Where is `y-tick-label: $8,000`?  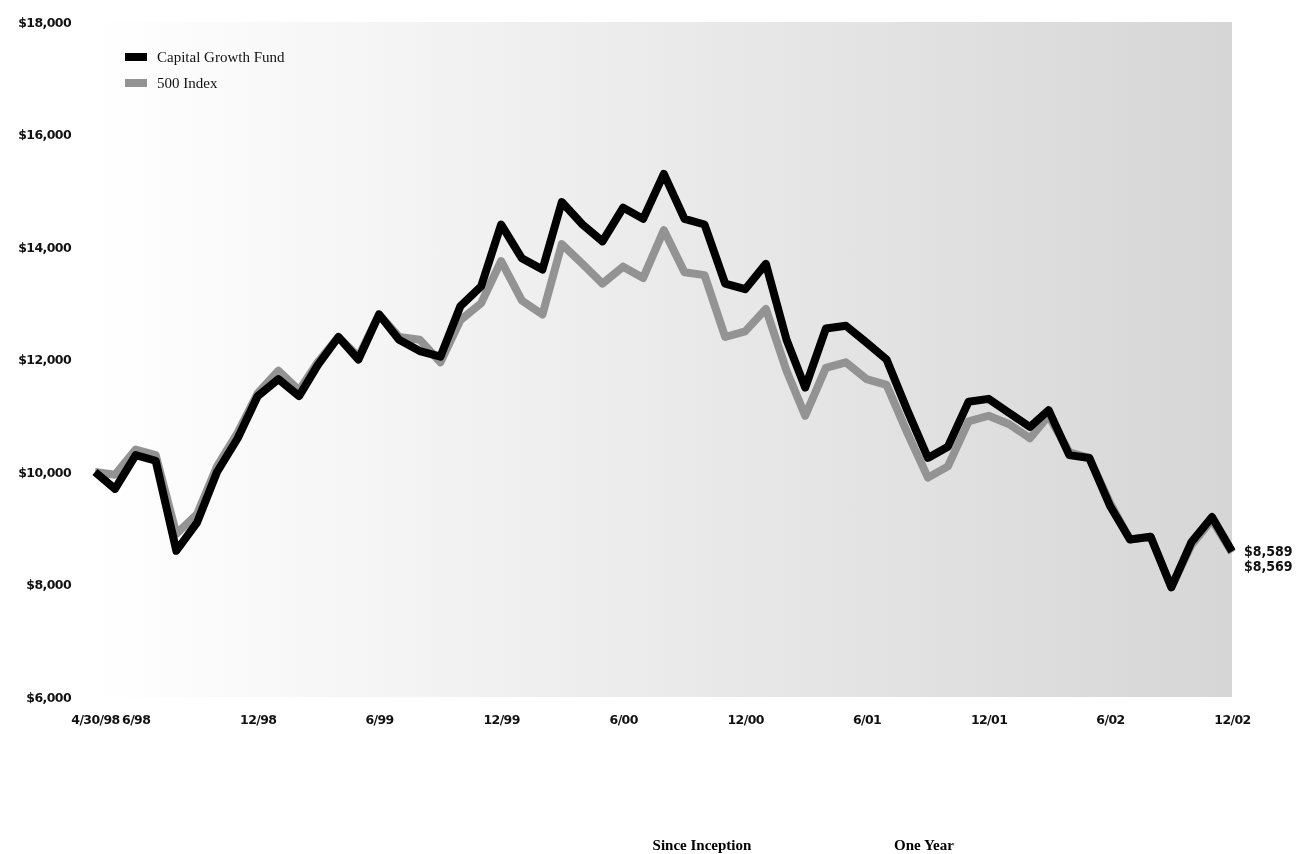
y-tick-label: $8,000 is located at coordinates (49, 584).